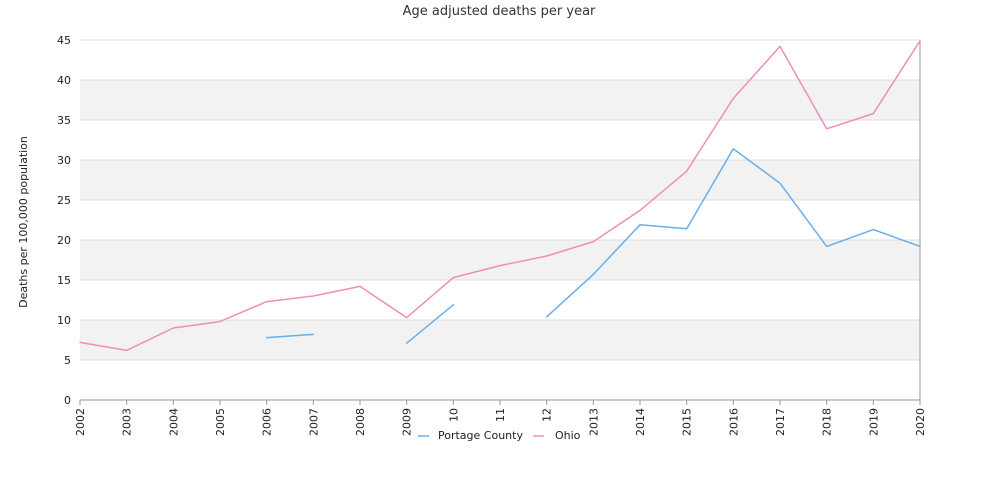  I want to click on x-tick-label: 2003, so click(127, 422).